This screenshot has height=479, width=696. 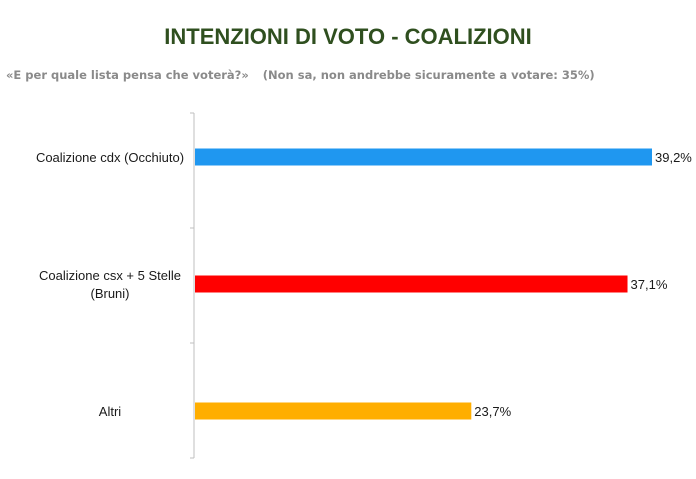 What do you see at coordinates (110, 275) in the screenshot?
I see `category-label-line: Coalizione csx + 5 Stelle` at bounding box center [110, 275].